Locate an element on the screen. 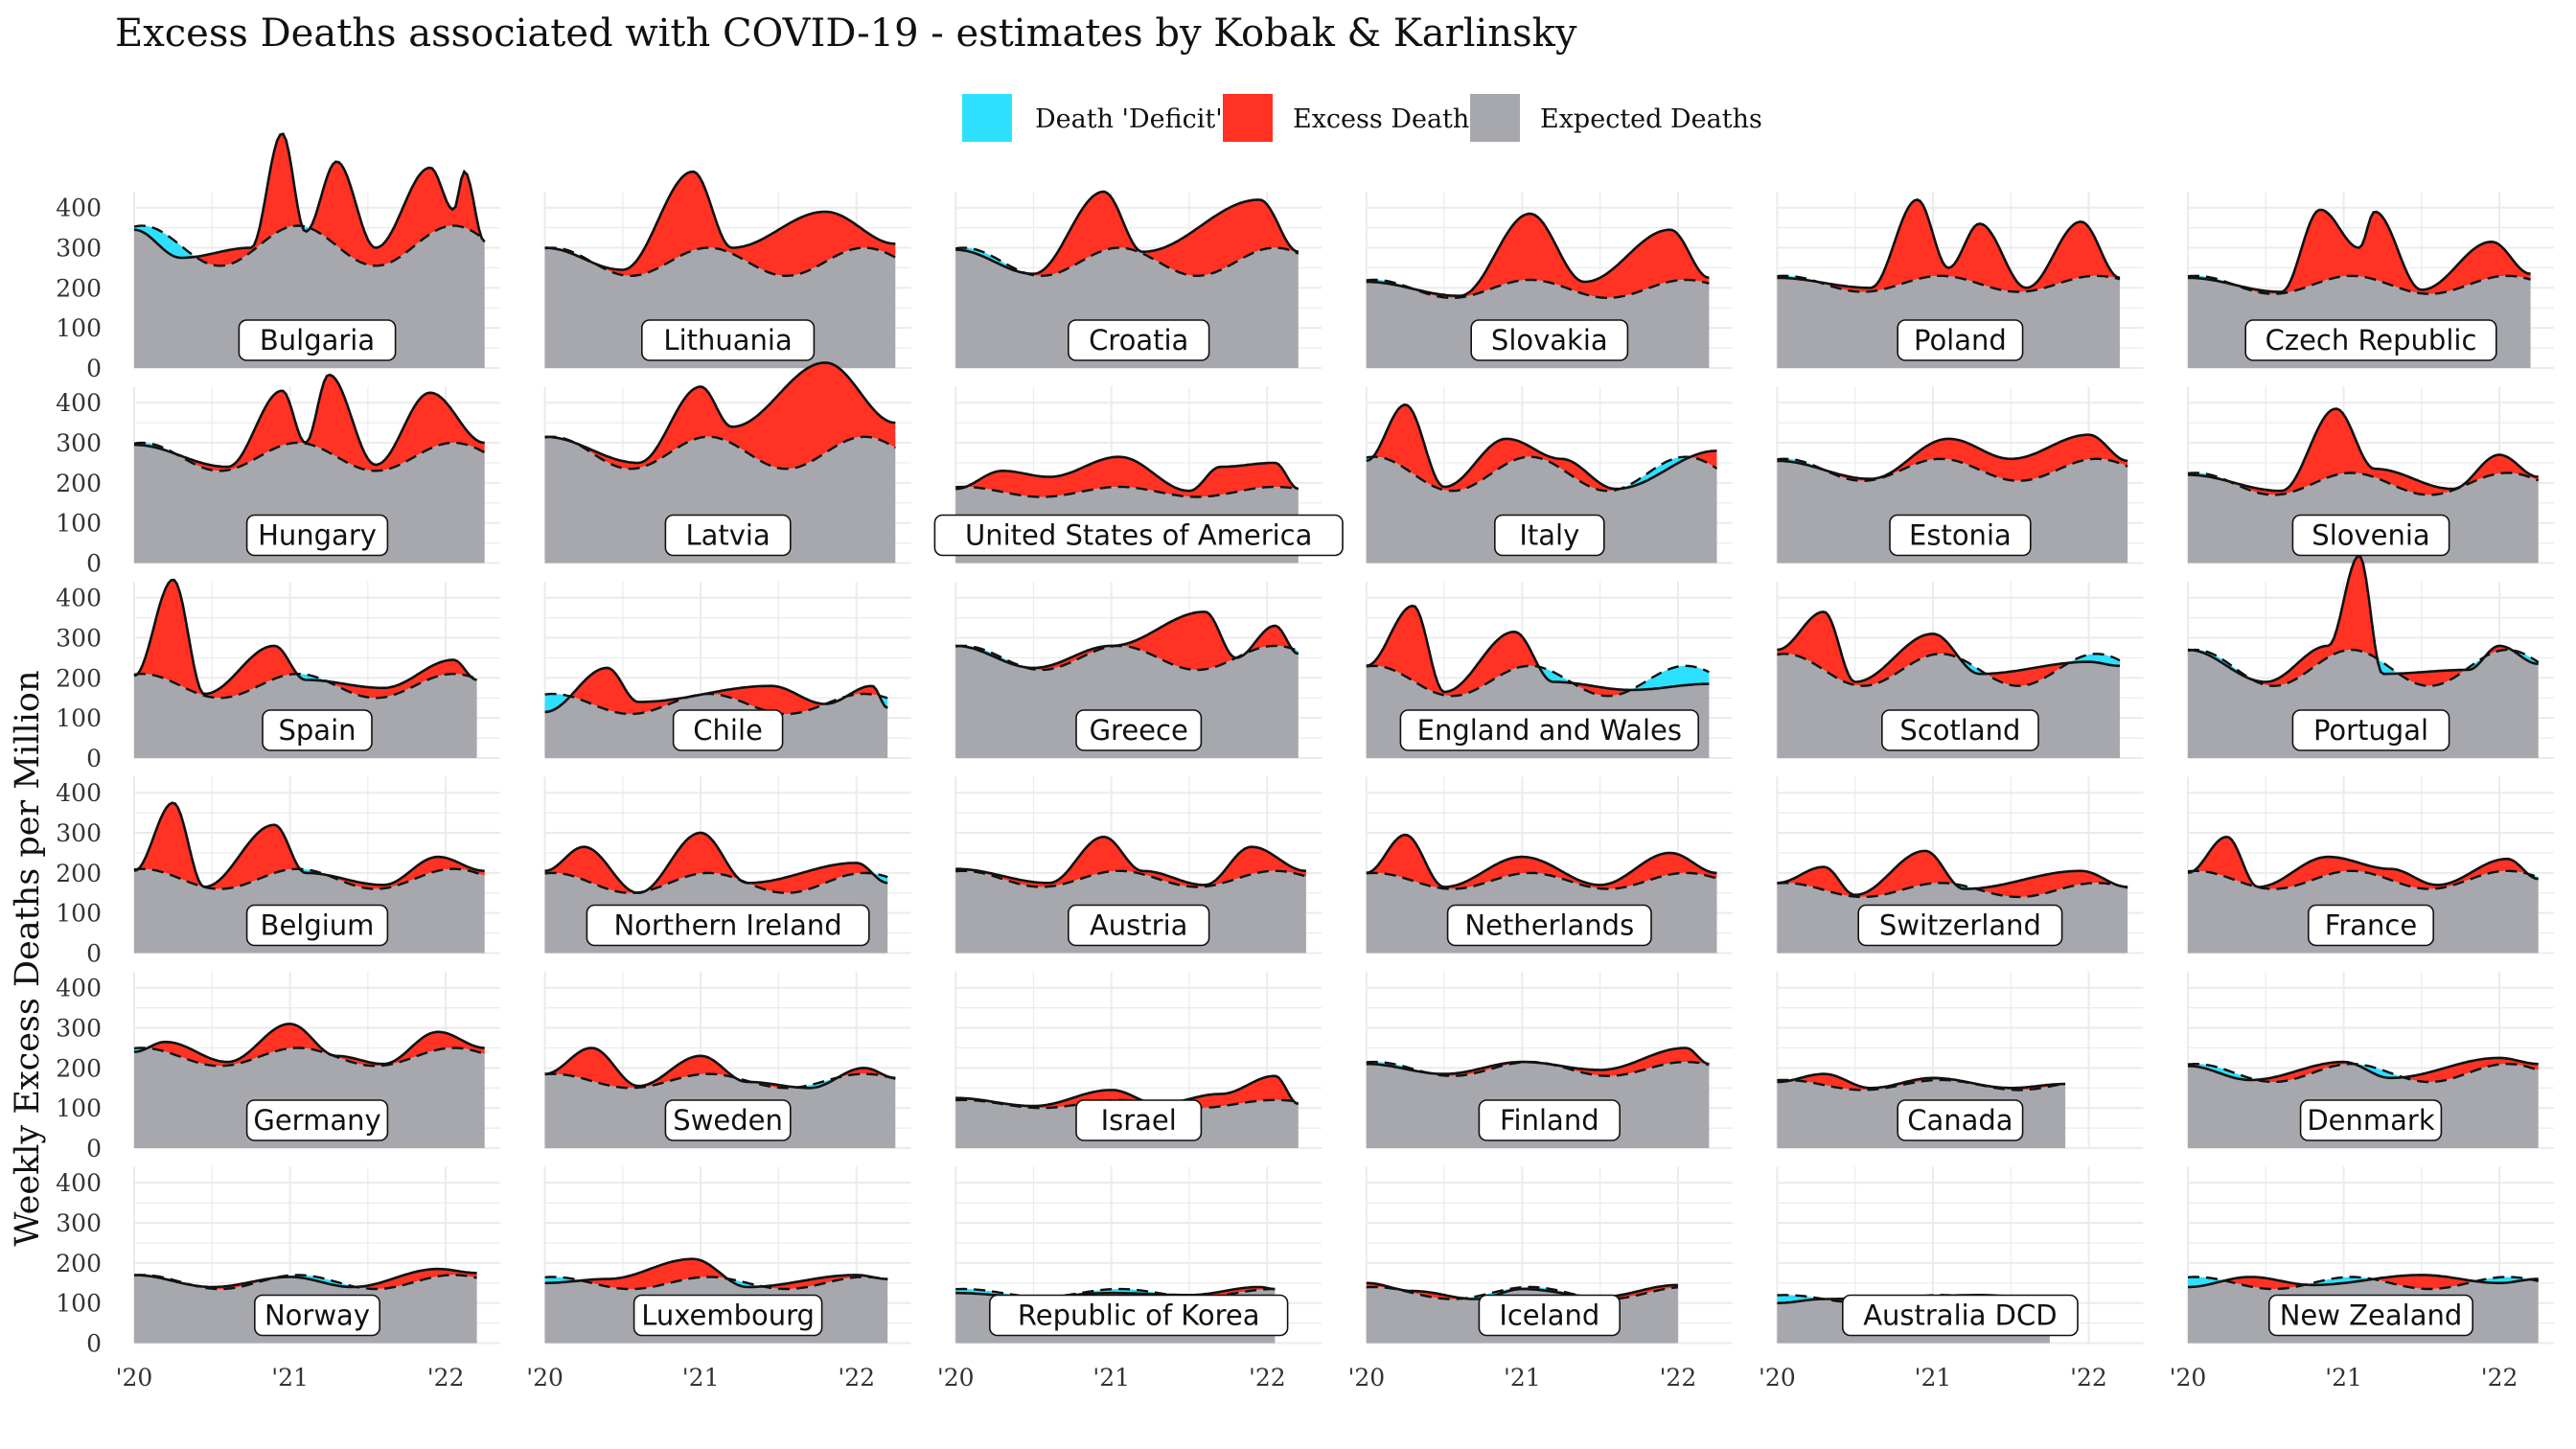  panel-label: Finland is located at coordinates (1549, 1120).